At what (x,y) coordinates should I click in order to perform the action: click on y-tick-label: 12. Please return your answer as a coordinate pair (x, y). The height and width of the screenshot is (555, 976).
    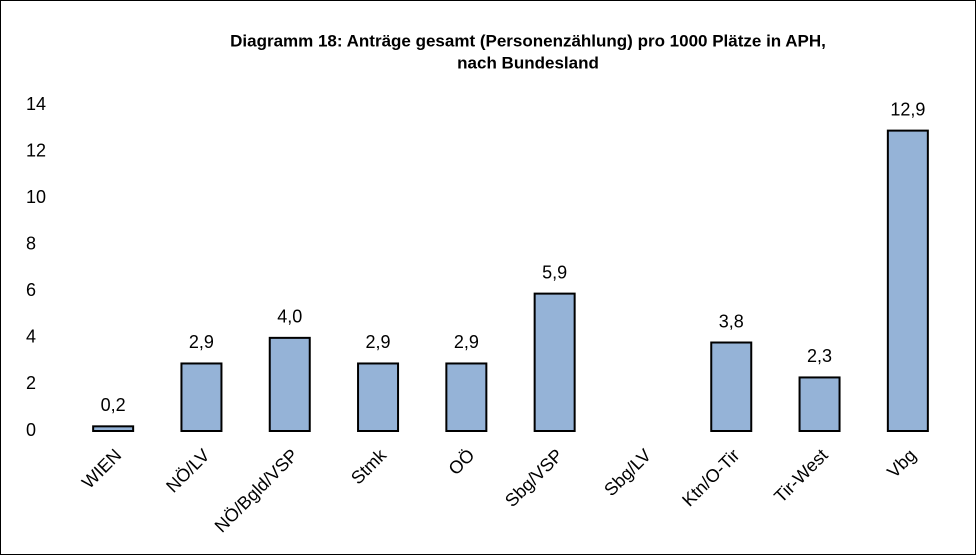
    Looking at the image, I should click on (36, 150).